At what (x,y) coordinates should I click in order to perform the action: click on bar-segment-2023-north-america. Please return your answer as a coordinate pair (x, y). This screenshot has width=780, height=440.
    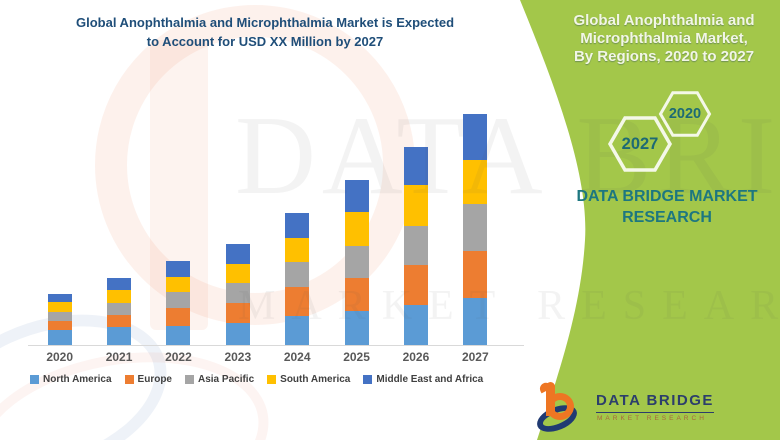
    Looking at the image, I should click on (237, 334).